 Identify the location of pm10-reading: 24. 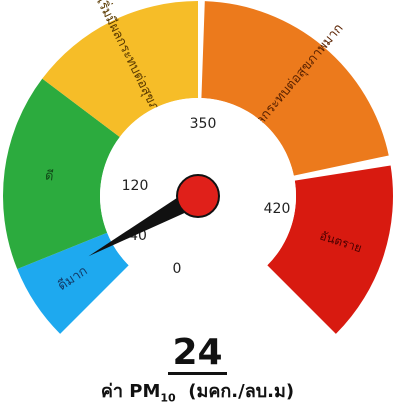
(197, 353).